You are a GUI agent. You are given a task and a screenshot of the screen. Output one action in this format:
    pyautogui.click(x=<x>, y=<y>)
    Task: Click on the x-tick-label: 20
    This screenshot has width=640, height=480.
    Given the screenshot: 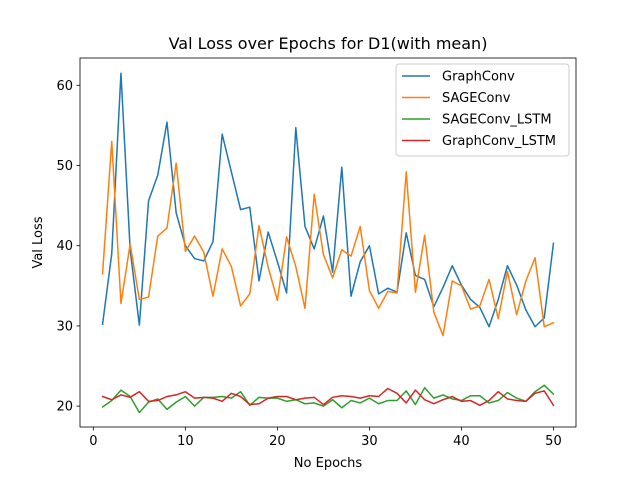 What is the action you would take?
    pyautogui.click(x=277, y=441)
    